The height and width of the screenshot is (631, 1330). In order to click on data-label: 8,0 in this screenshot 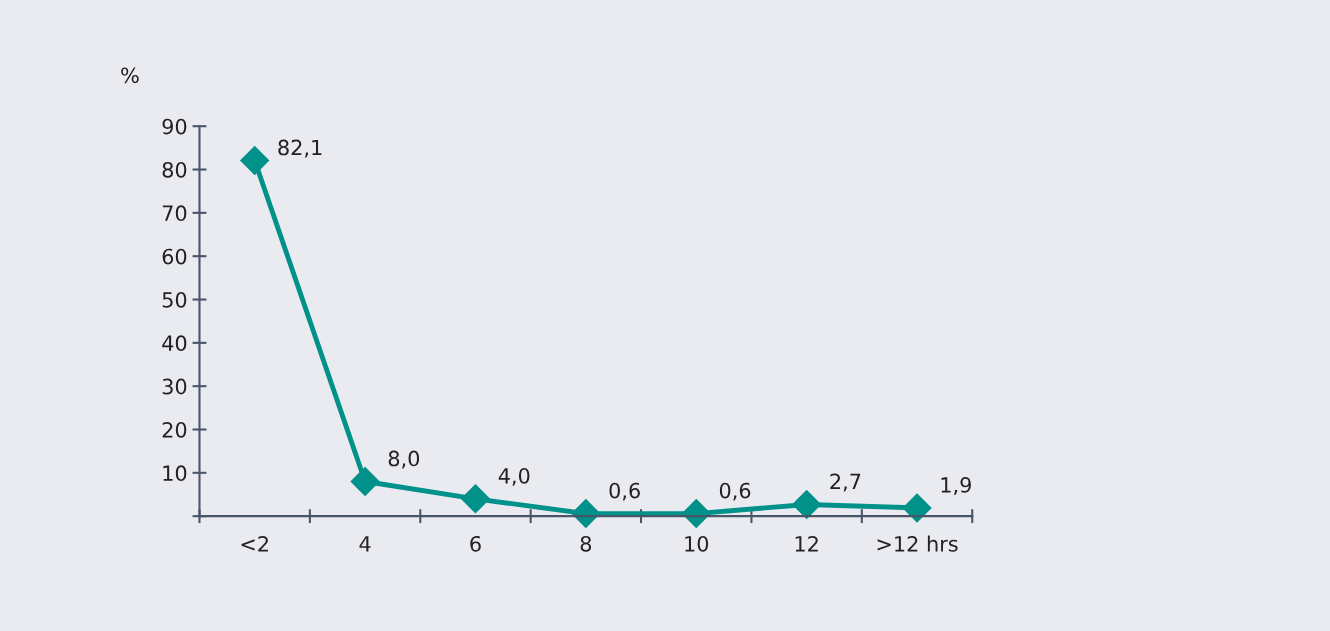, I will do `click(404, 459)`.